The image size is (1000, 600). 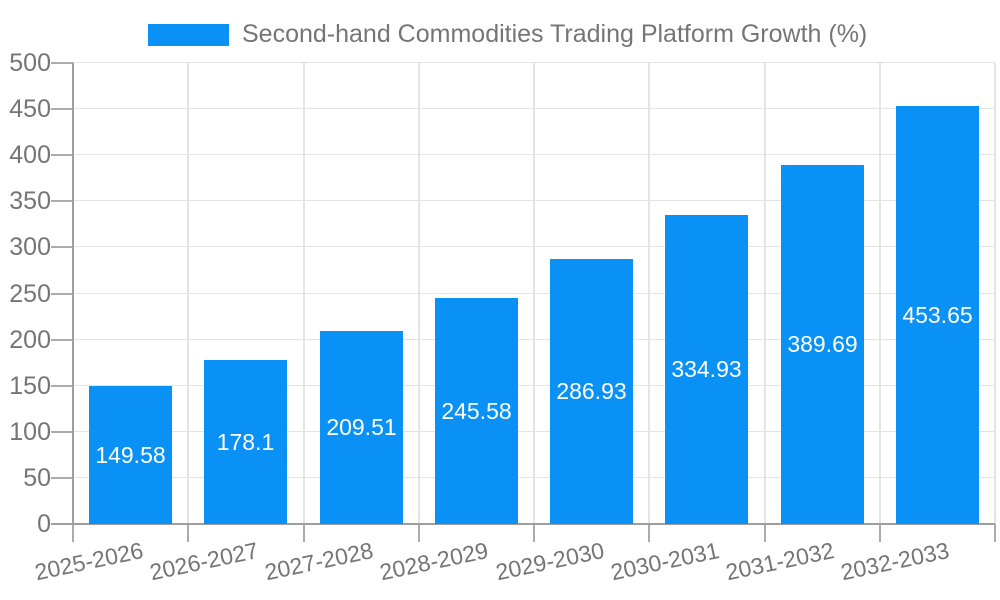 I want to click on y-axis-tick-label: 300, so click(x=30, y=247).